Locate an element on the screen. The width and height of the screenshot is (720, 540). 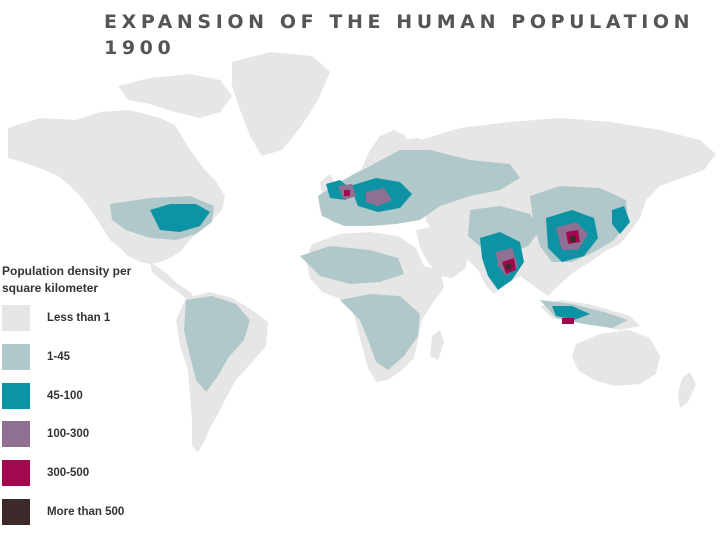
legend-item: More than 500 is located at coordinates (63, 512).